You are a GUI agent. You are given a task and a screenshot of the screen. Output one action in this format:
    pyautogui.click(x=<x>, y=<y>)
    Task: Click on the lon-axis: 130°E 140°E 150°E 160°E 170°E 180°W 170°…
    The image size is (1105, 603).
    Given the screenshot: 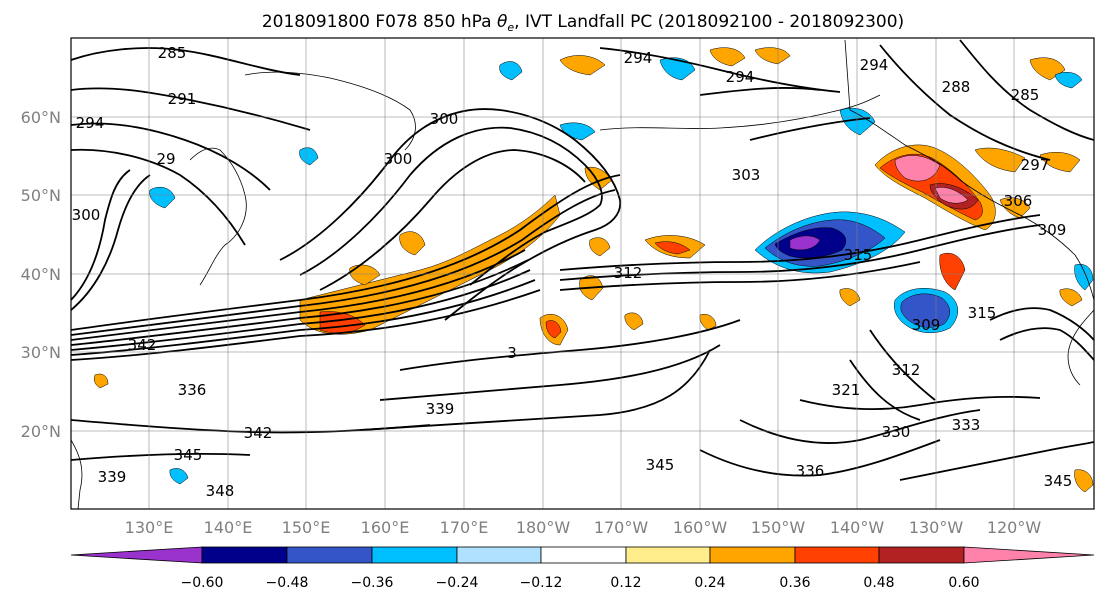 What is the action you would take?
    pyautogui.click(x=583, y=527)
    